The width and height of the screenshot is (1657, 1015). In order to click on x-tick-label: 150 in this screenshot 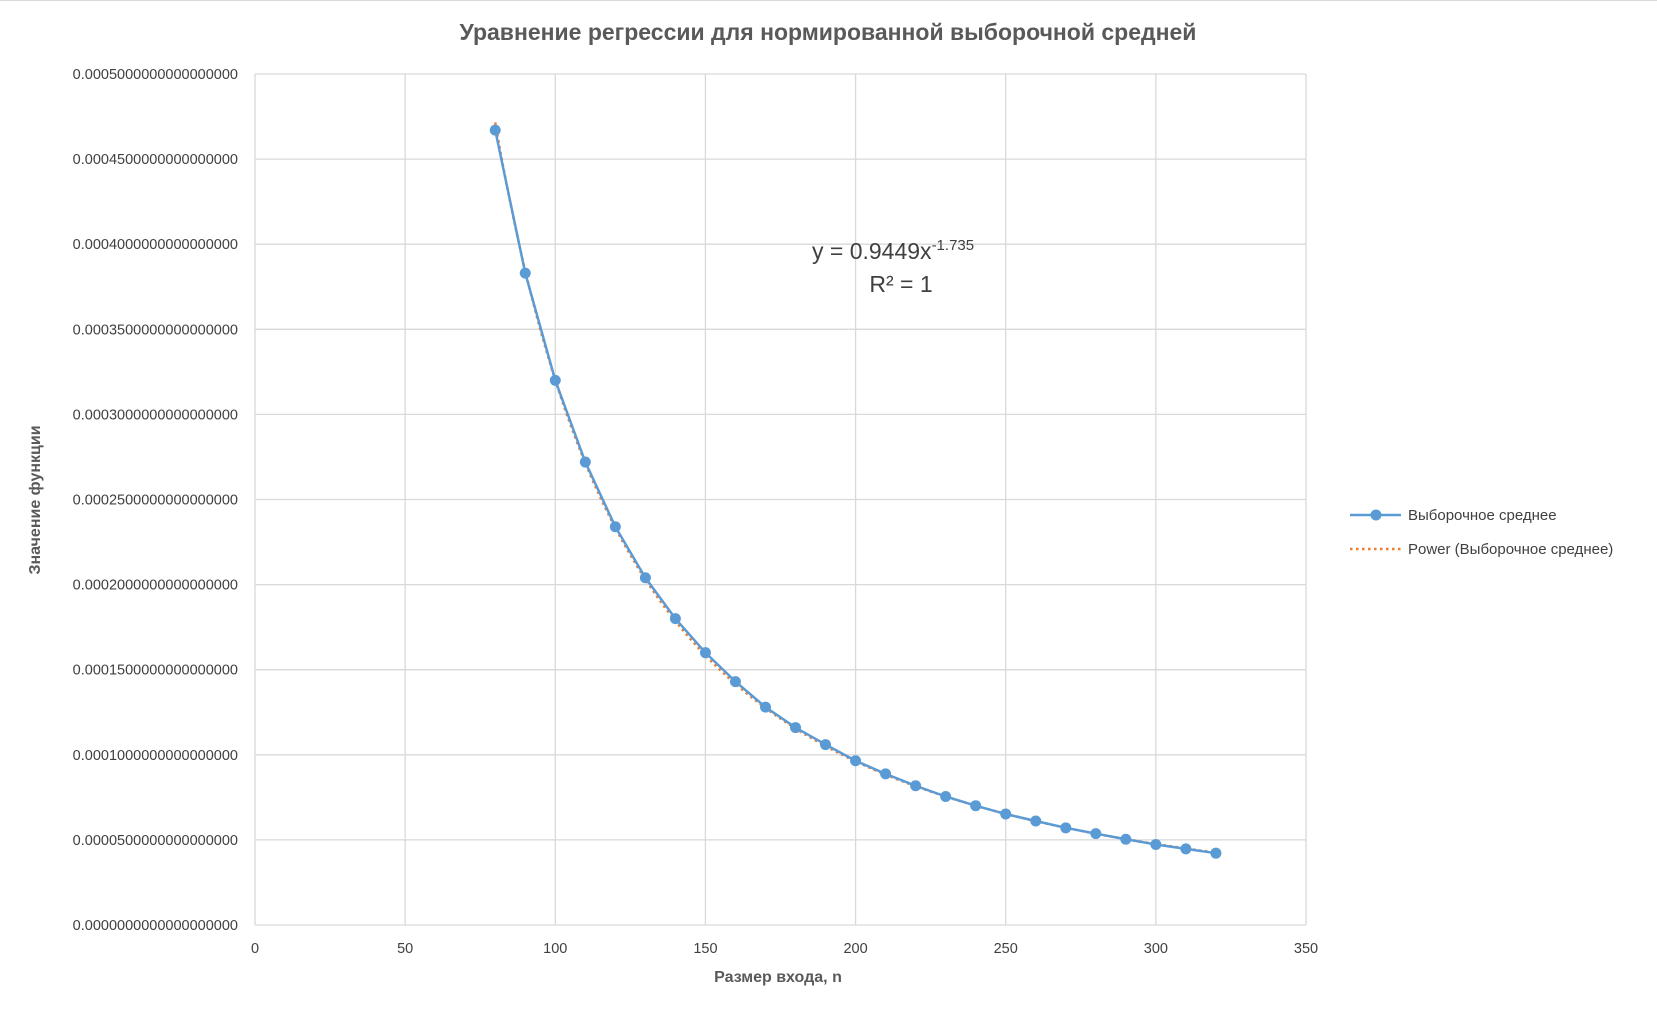, I will do `click(705, 949)`.